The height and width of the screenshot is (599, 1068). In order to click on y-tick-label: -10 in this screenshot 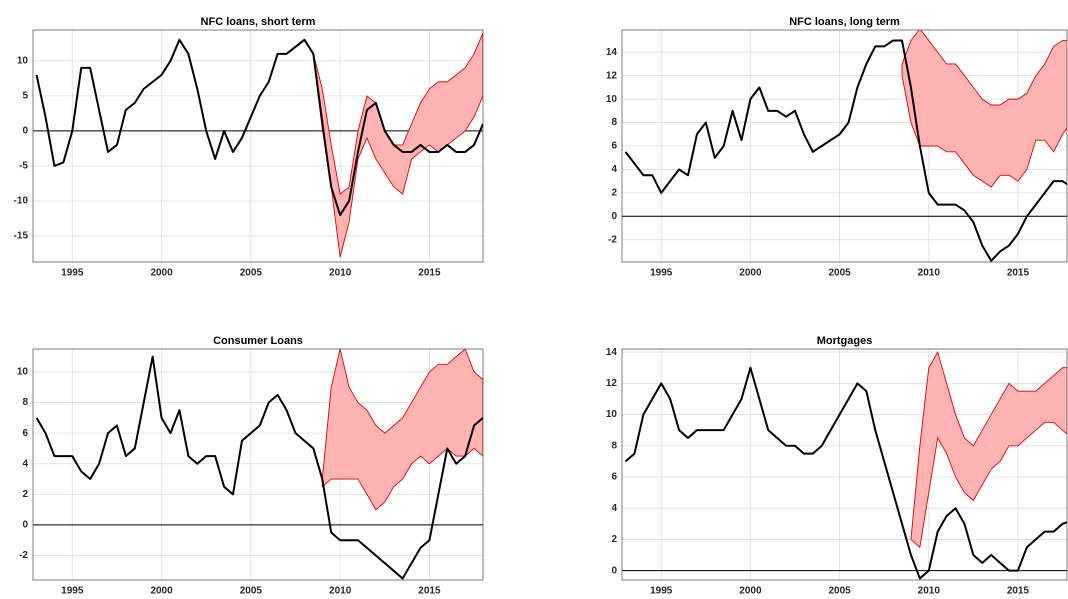, I will do `click(21, 201)`.